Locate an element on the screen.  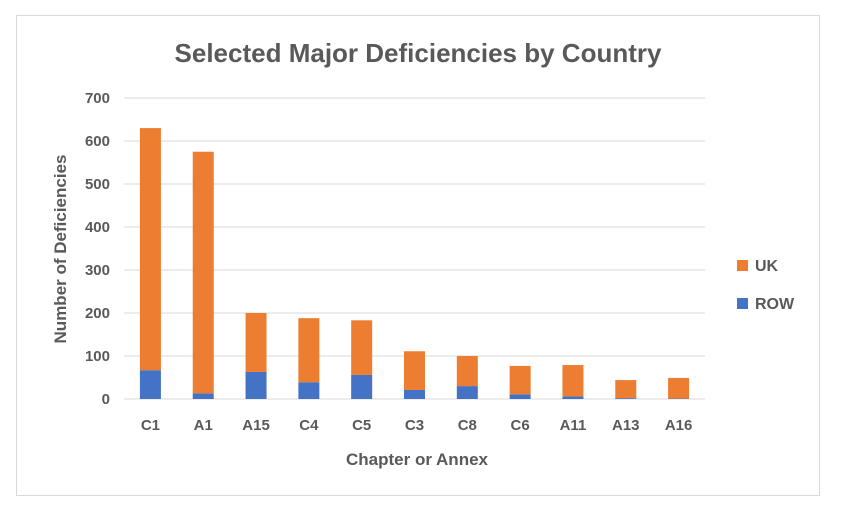
x-tick-label: A16 is located at coordinates (679, 425).